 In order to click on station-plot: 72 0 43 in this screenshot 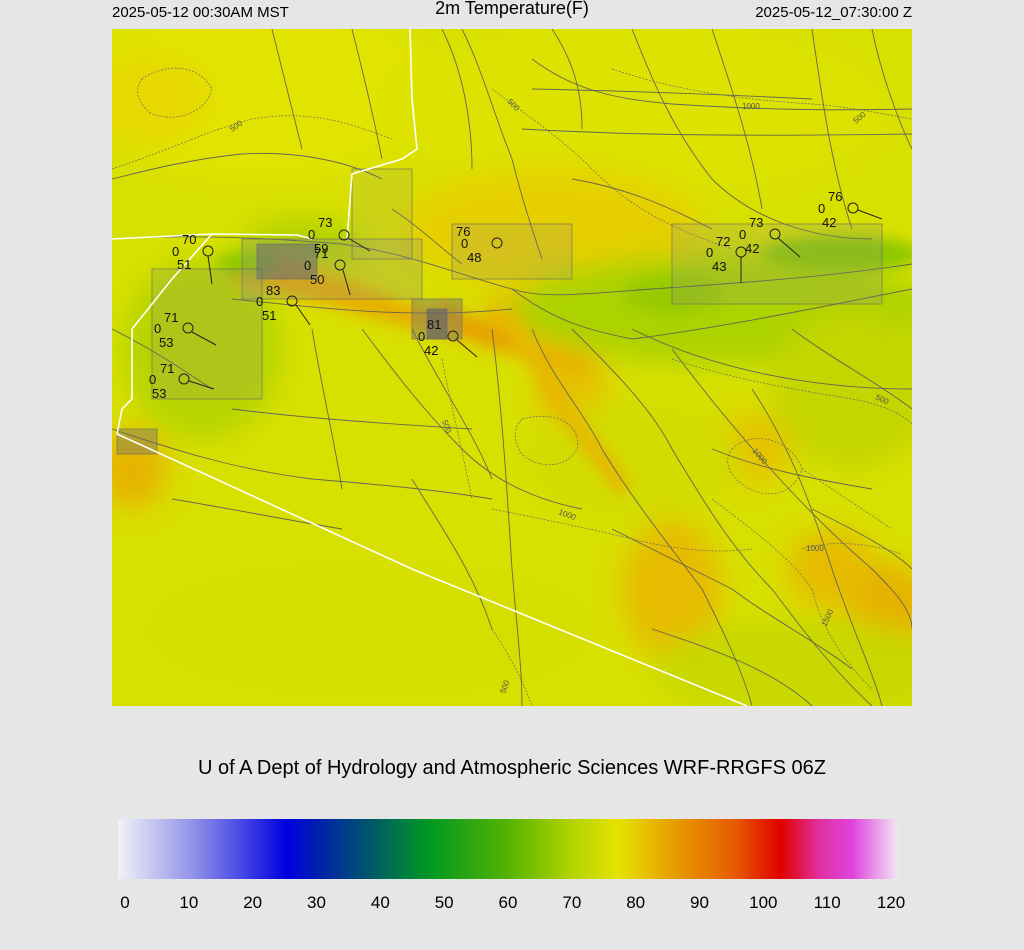, I will do `click(726, 258)`.